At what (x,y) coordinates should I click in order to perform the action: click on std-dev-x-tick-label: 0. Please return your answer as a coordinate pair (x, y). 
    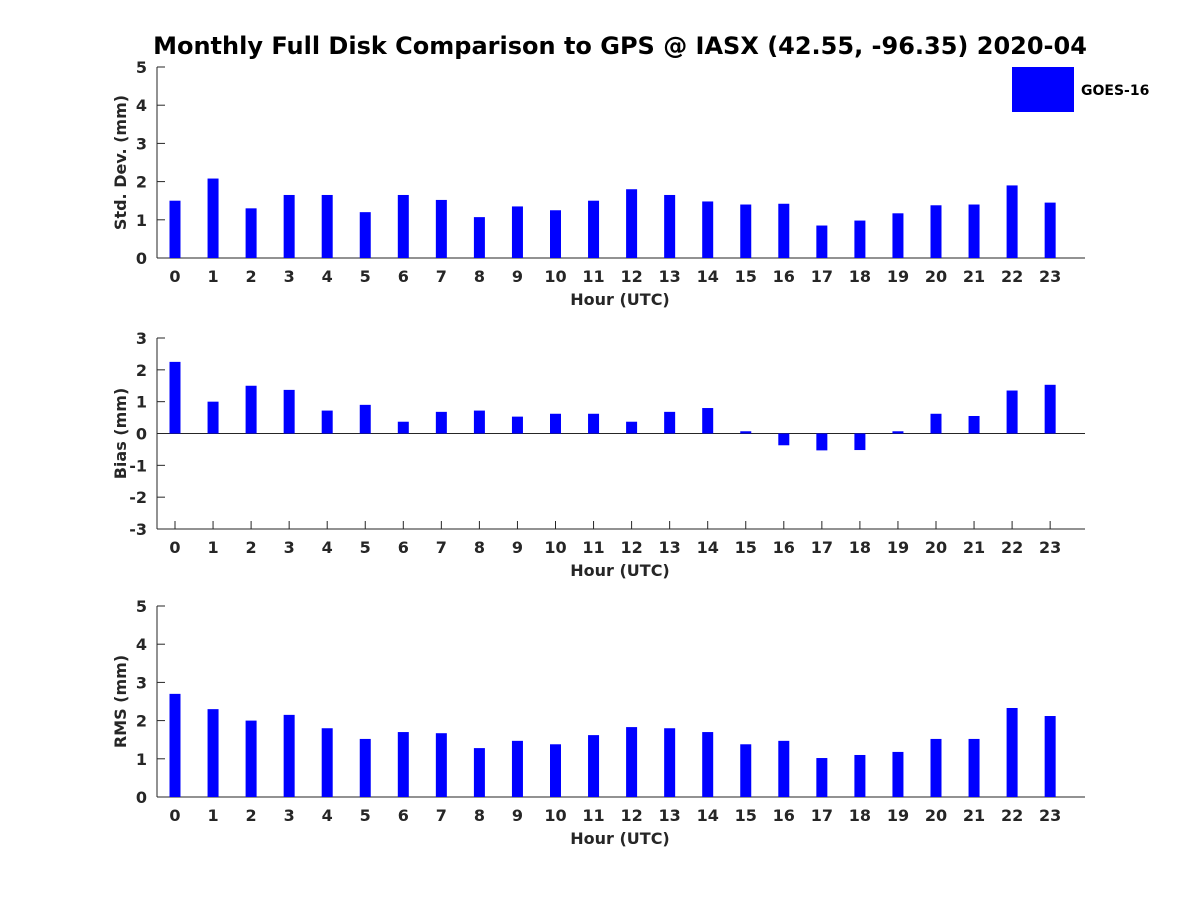
    Looking at the image, I should click on (174, 276).